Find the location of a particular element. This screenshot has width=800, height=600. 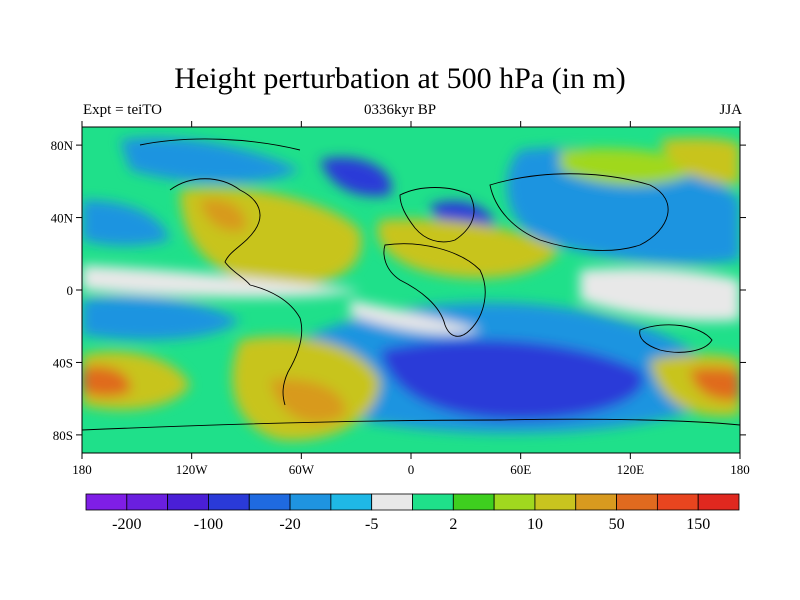

latitude-tick-label: 0 is located at coordinates (70, 290).